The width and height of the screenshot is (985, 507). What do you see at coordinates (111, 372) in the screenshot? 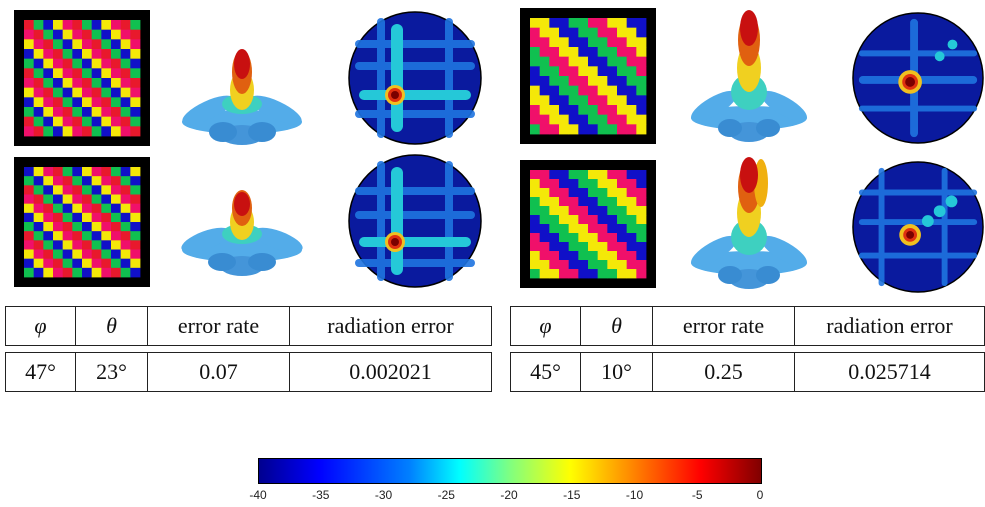
I see `value-theta: 23°` at bounding box center [111, 372].